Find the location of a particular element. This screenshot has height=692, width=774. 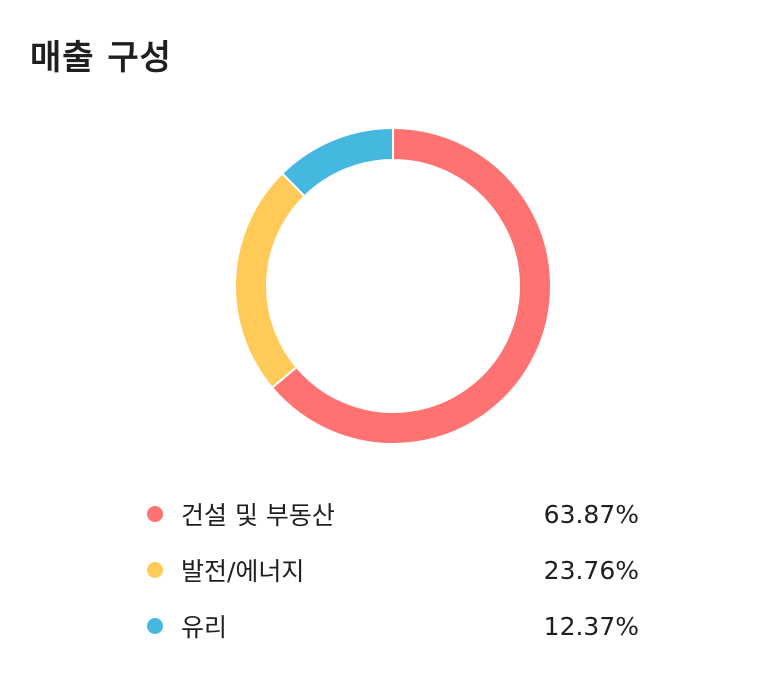

legend-item: 발전/에너지 23.76% is located at coordinates (393, 570).